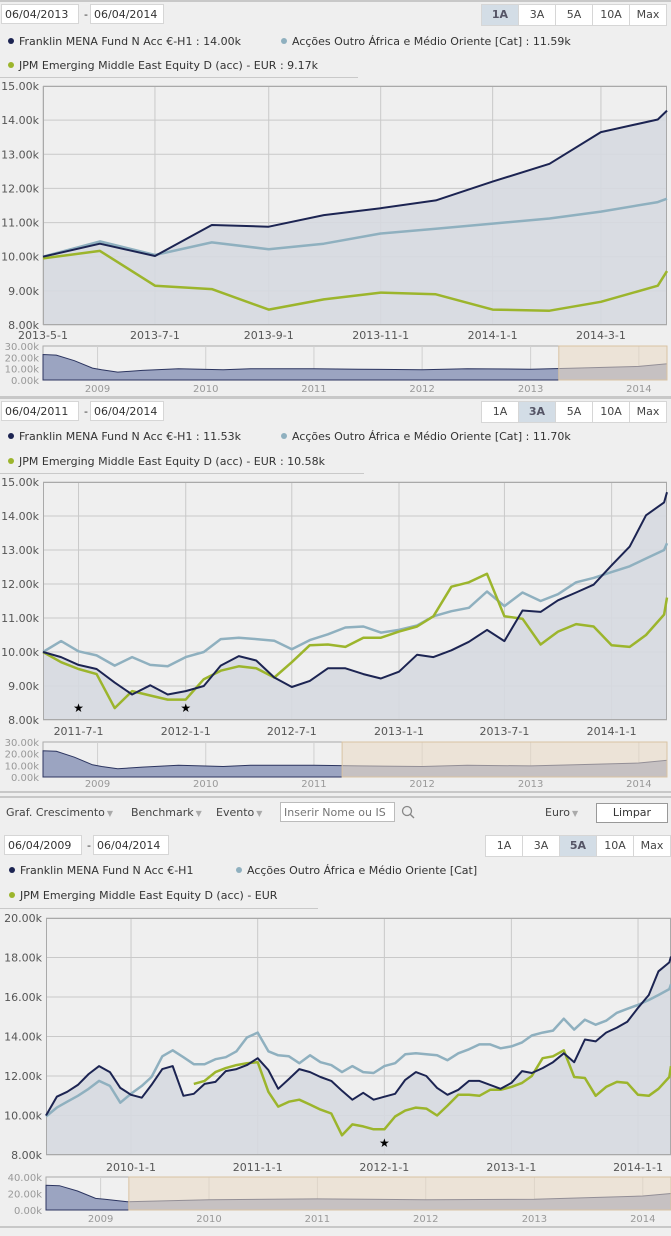 This screenshot has height=1236, width=671. What do you see at coordinates (239, 870) in the screenshot?
I see `legend-dot-icon` at bounding box center [239, 870].